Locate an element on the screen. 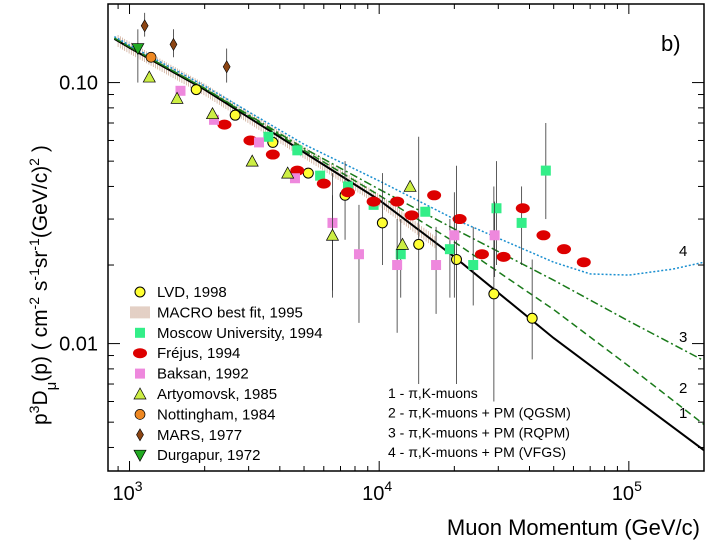 This screenshot has height=545, width=705. legend-item: MACRO best fit, 1995 is located at coordinates (216, 312).